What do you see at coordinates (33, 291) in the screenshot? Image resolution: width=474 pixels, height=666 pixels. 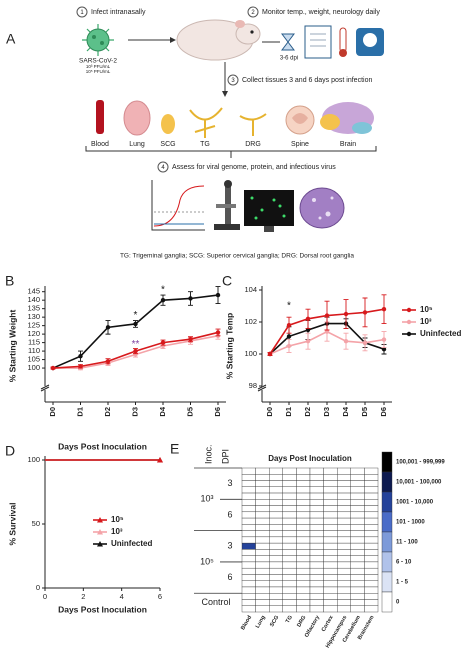 I see `y-tick-label: 145` at bounding box center [33, 291].